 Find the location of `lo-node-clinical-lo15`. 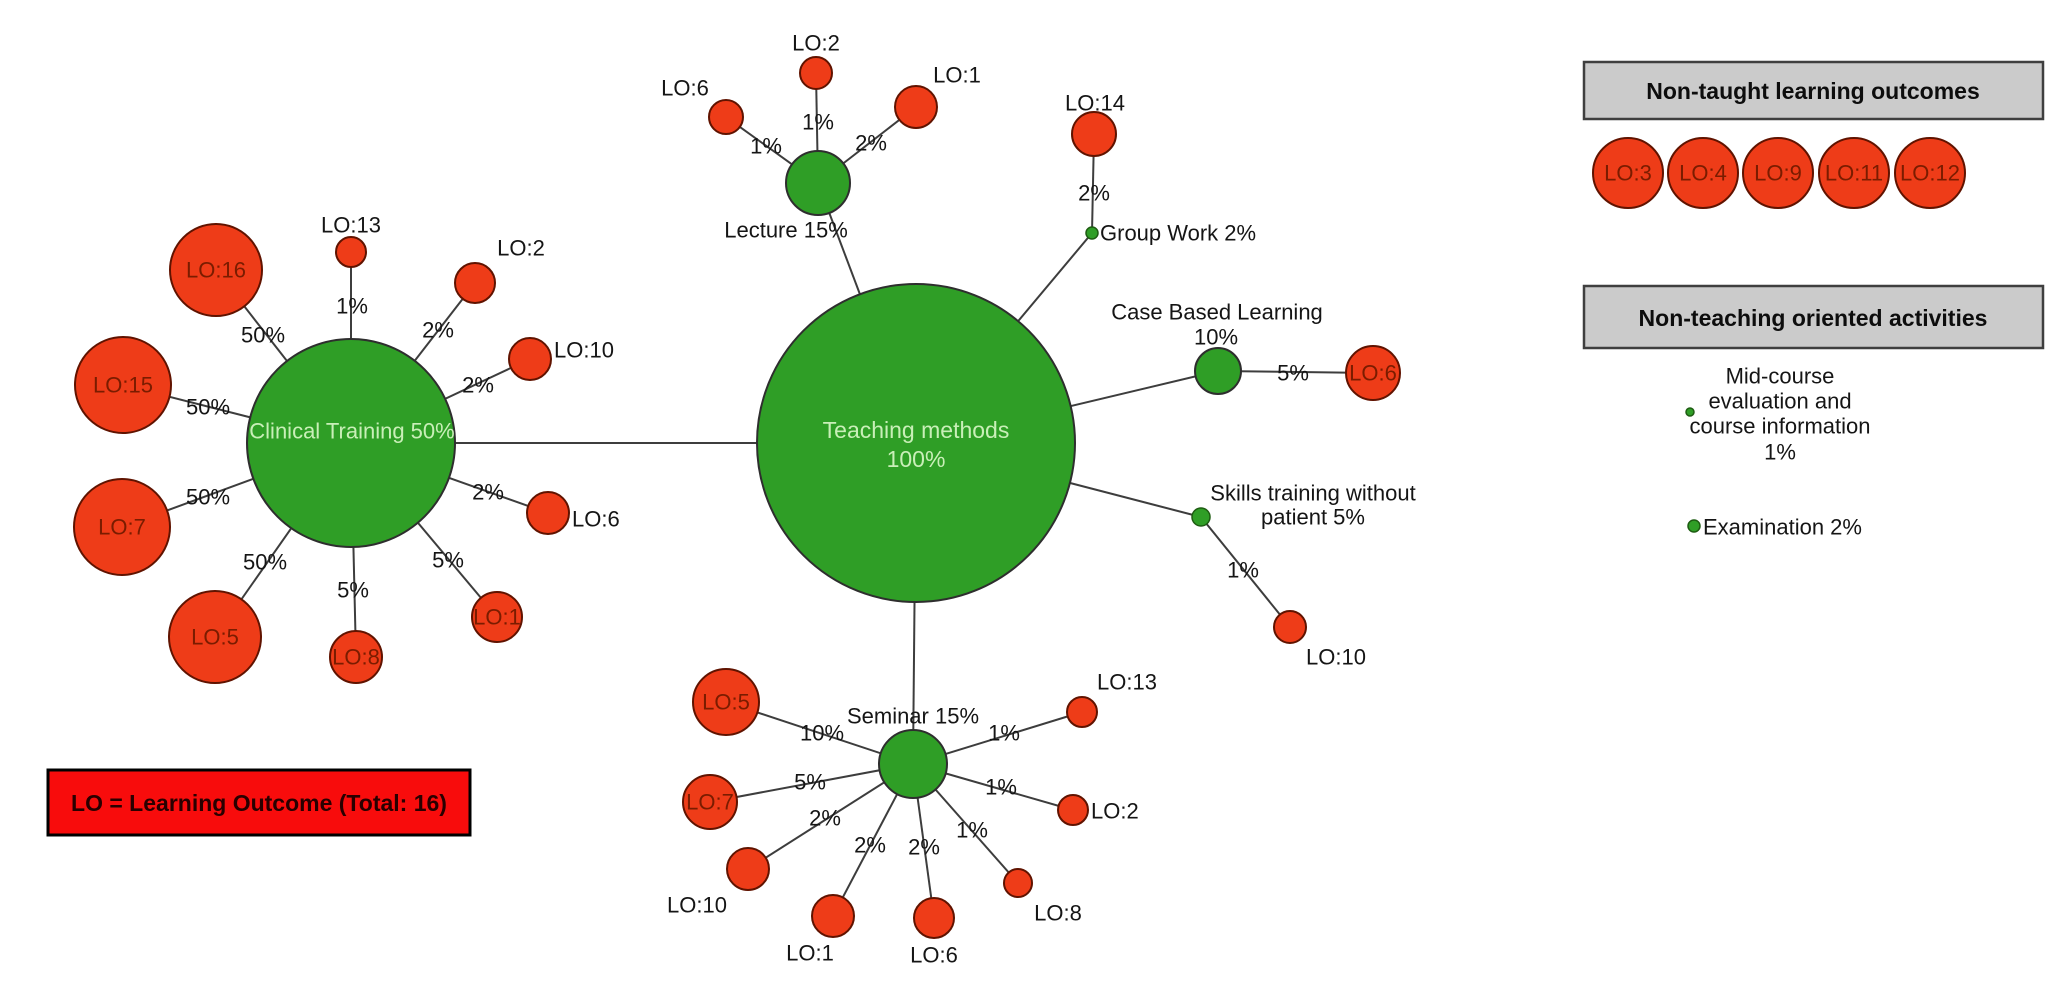

lo-node-clinical-lo15 is located at coordinates (123, 385).